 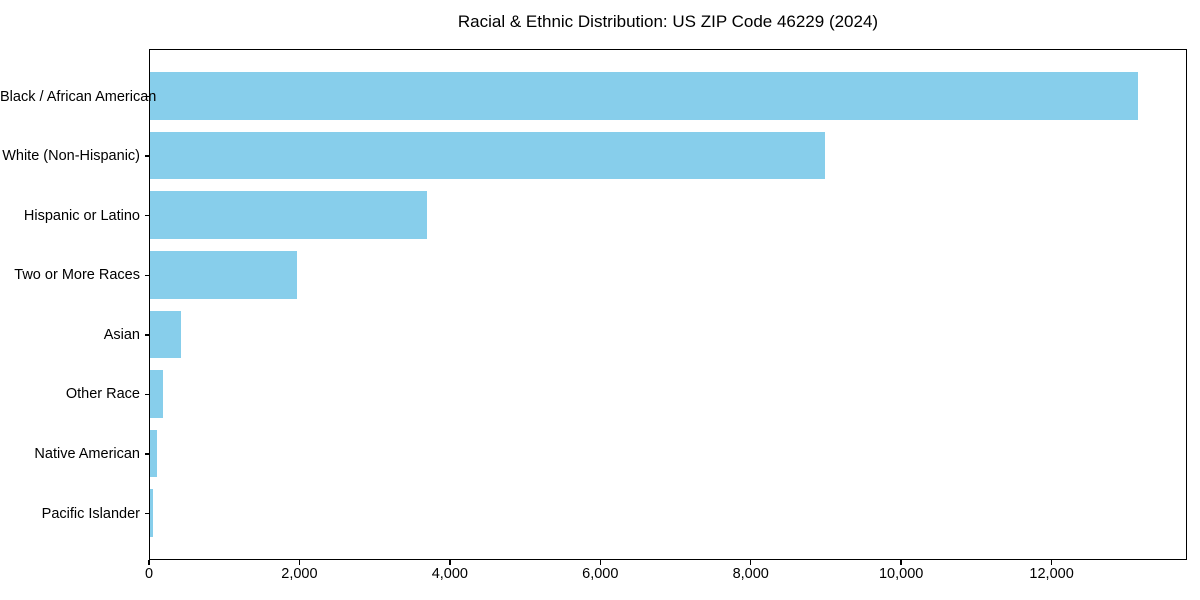 What do you see at coordinates (71, 156) in the screenshot?
I see `y-tick-label: White (Non-Hispanic)` at bounding box center [71, 156].